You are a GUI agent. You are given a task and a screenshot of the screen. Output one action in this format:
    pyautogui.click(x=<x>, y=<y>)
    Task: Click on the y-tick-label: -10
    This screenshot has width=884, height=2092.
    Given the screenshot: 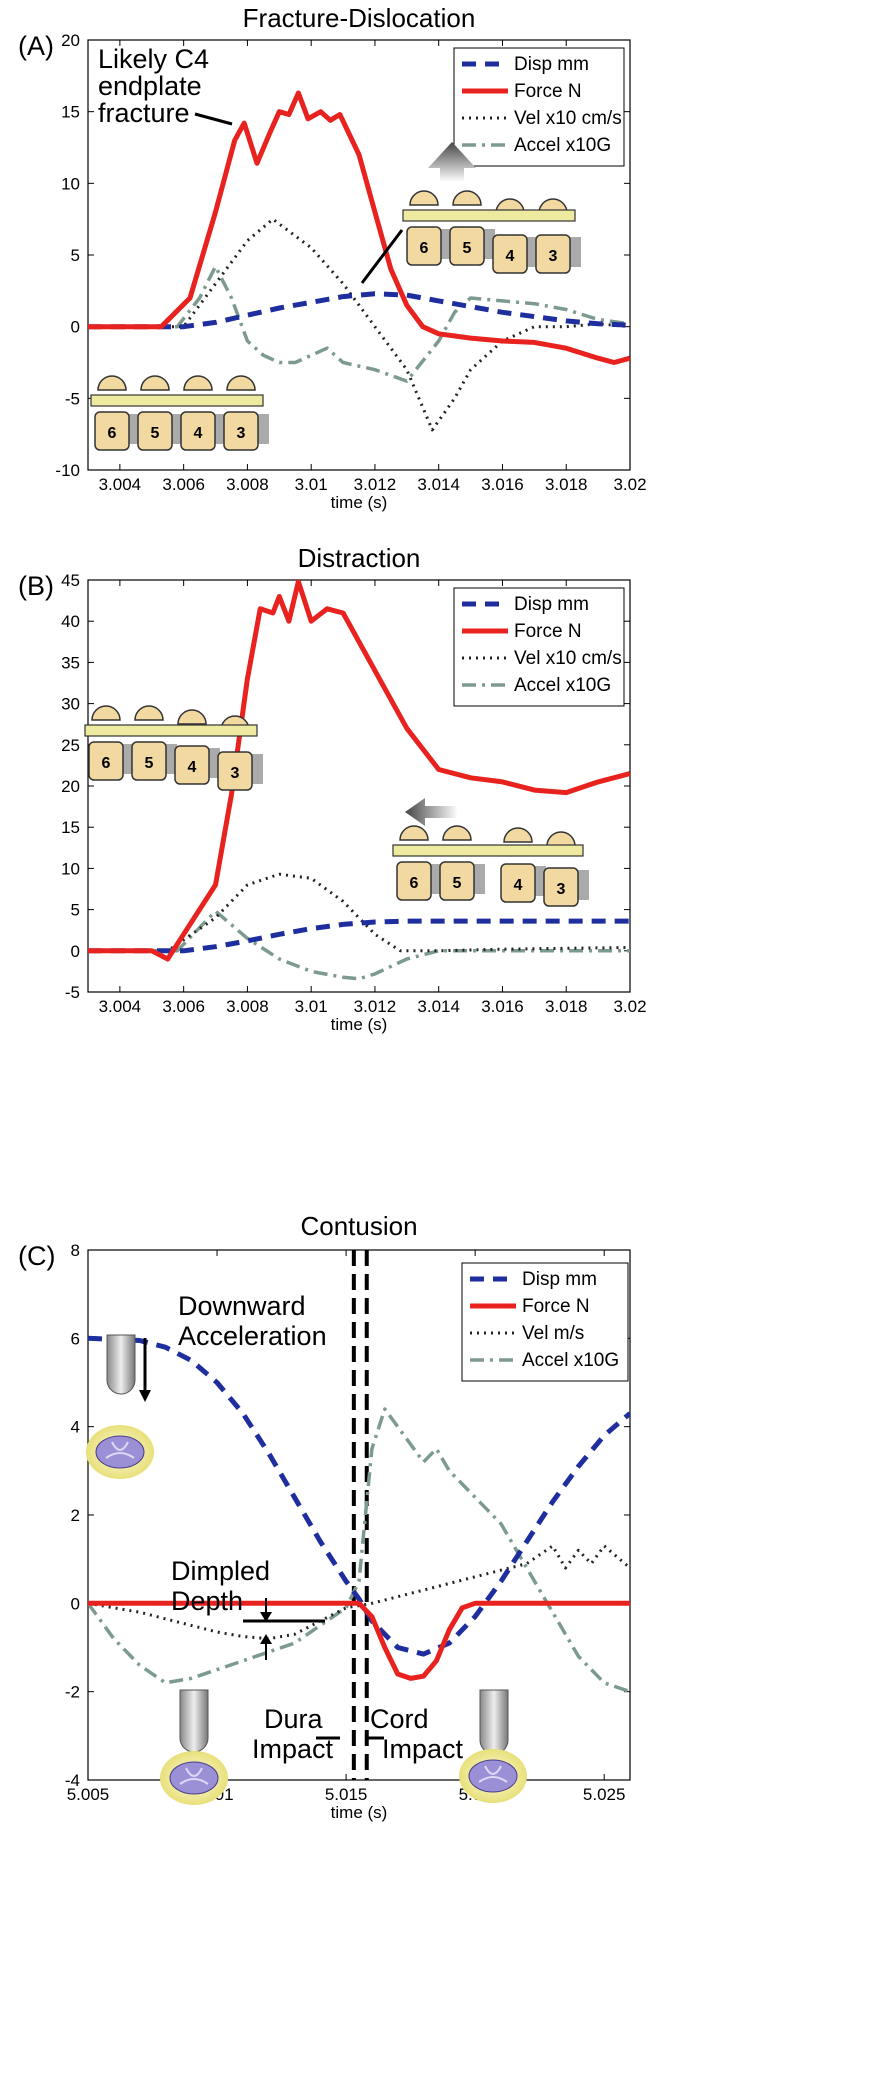 What is the action you would take?
    pyautogui.click(x=67, y=470)
    